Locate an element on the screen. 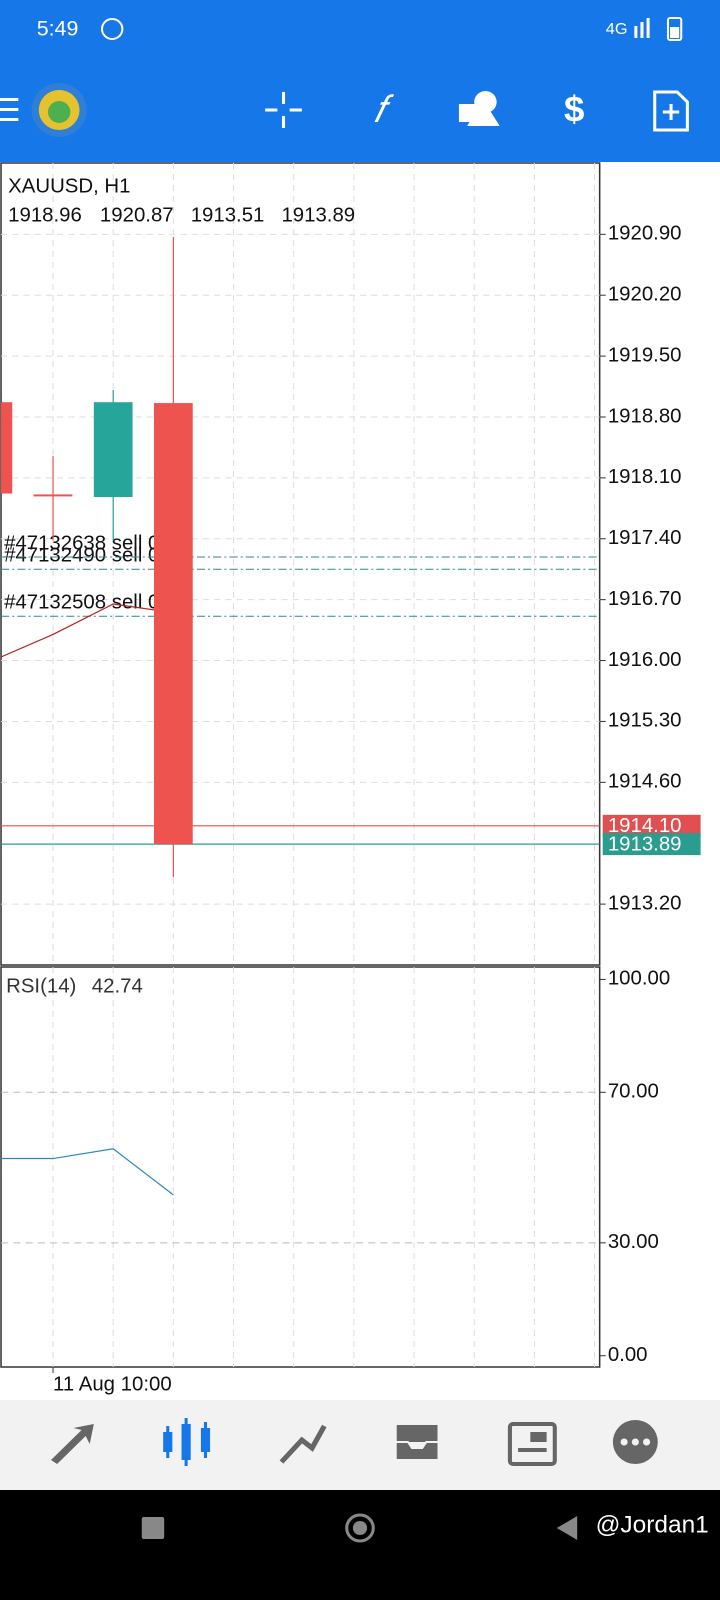 The width and height of the screenshot is (720, 1600). objects-button is located at coordinates (479, 108).